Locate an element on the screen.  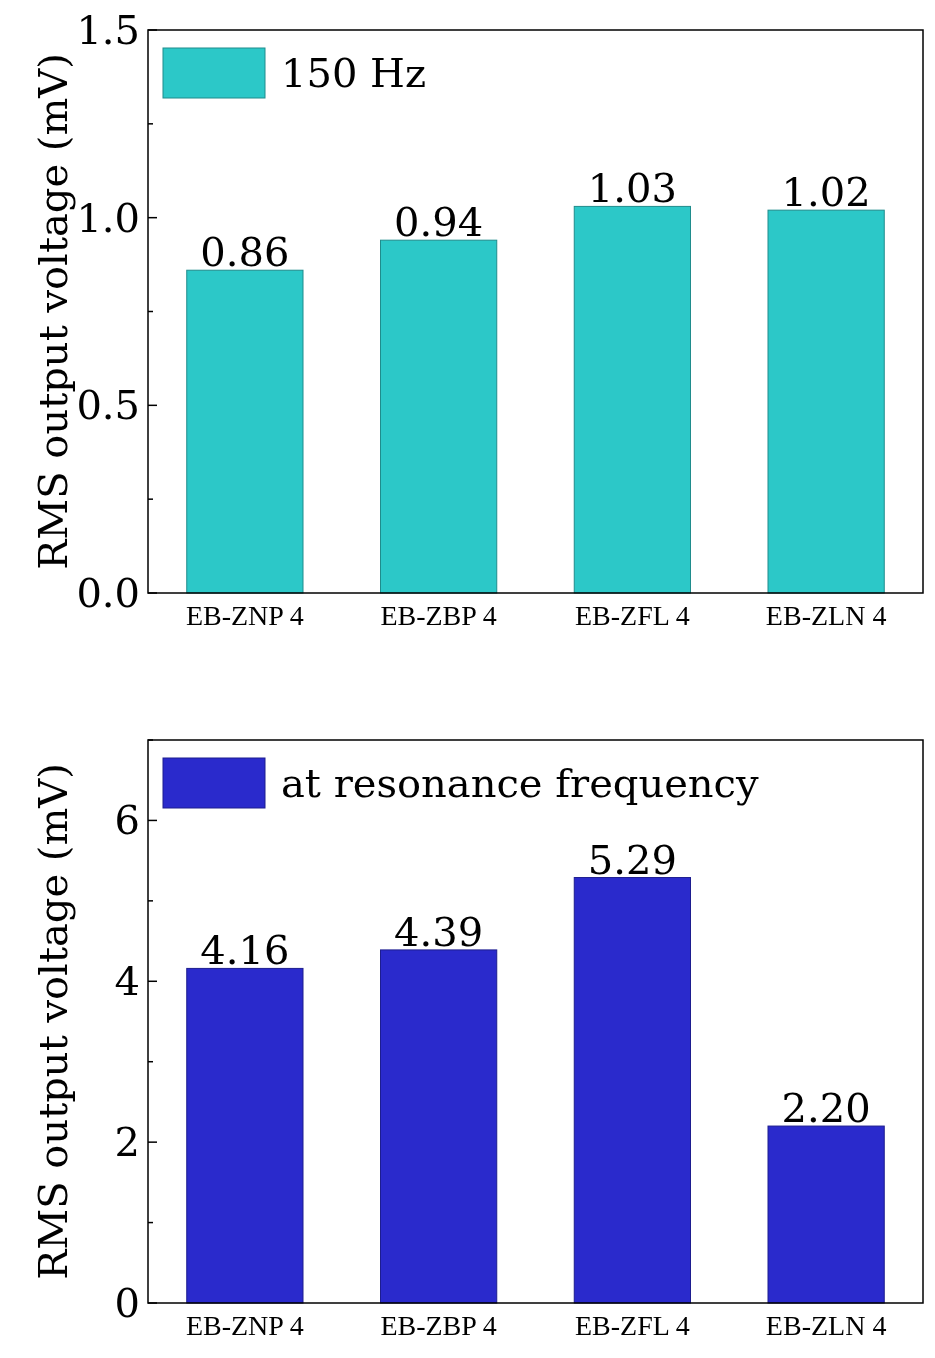
data-label: 0.86 is located at coordinates (245, 252).